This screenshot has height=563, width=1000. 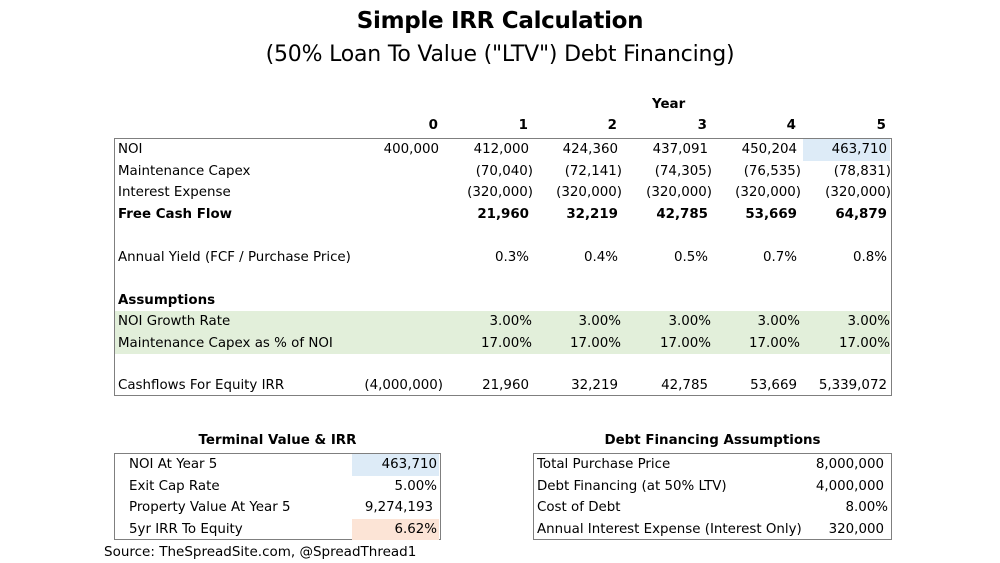 What do you see at coordinates (861, 214) in the screenshot?
I see `cell: 64,879` at bounding box center [861, 214].